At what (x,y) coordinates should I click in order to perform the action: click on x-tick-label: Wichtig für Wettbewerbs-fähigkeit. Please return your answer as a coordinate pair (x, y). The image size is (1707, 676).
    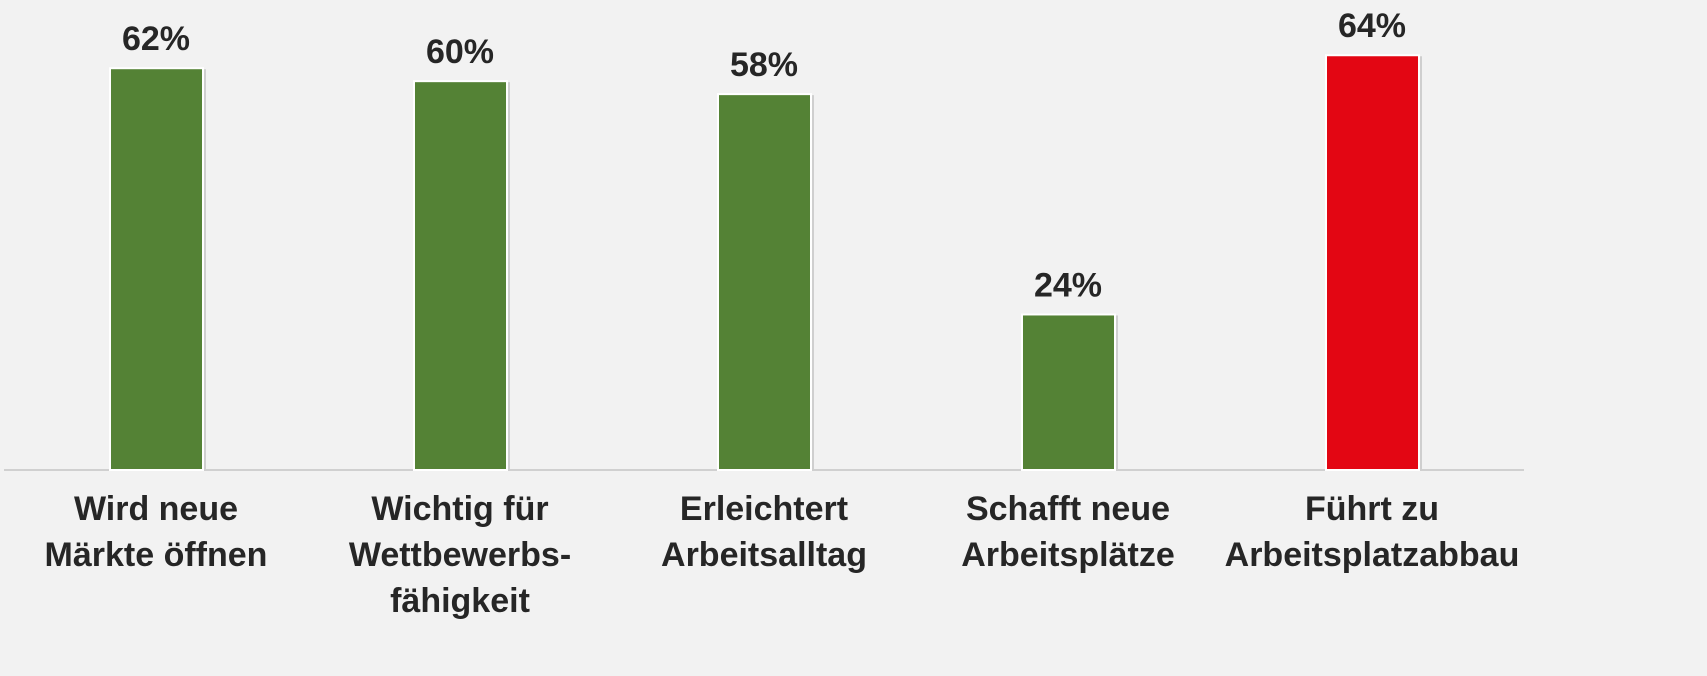
    Looking at the image, I should click on (460, 555).